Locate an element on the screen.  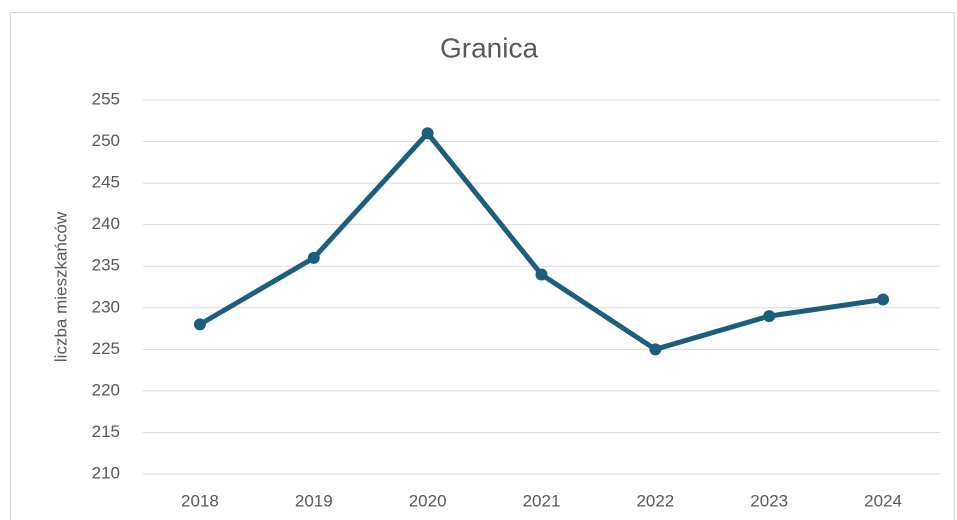
chart-title: Granica is located at coordinates (489, 47).